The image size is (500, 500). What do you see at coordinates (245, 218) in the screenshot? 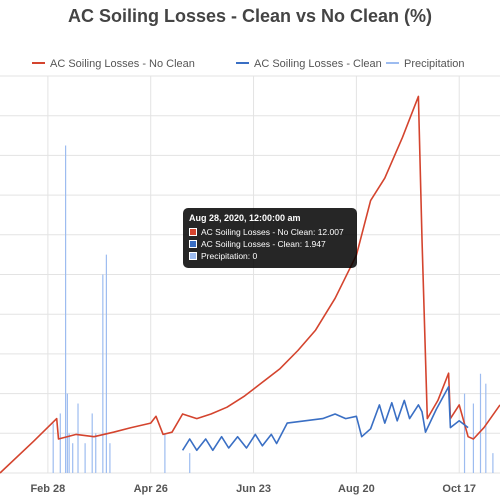
I see `tooltip-title: Aug 28, 2020, 12:00:00 am` at bounding box center [245, 218].